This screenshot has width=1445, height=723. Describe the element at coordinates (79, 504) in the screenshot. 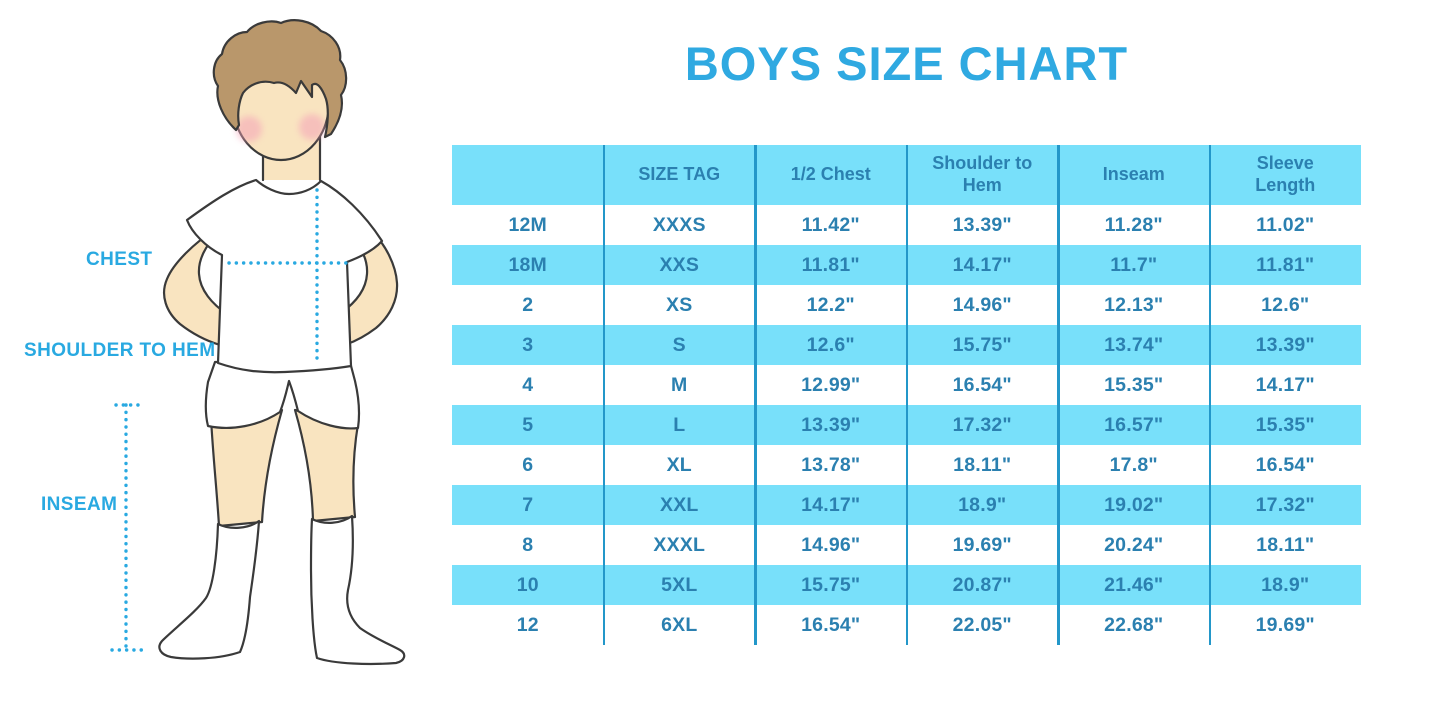

I see `inseam-label: INSEAM` at that location.